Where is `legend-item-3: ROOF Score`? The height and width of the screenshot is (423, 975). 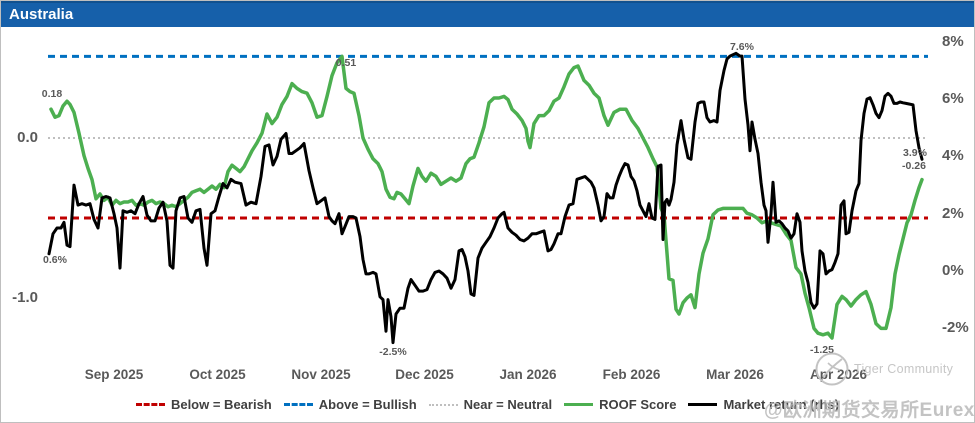
legend-item-3: ROOF Score is located at coordinates (620, 404).